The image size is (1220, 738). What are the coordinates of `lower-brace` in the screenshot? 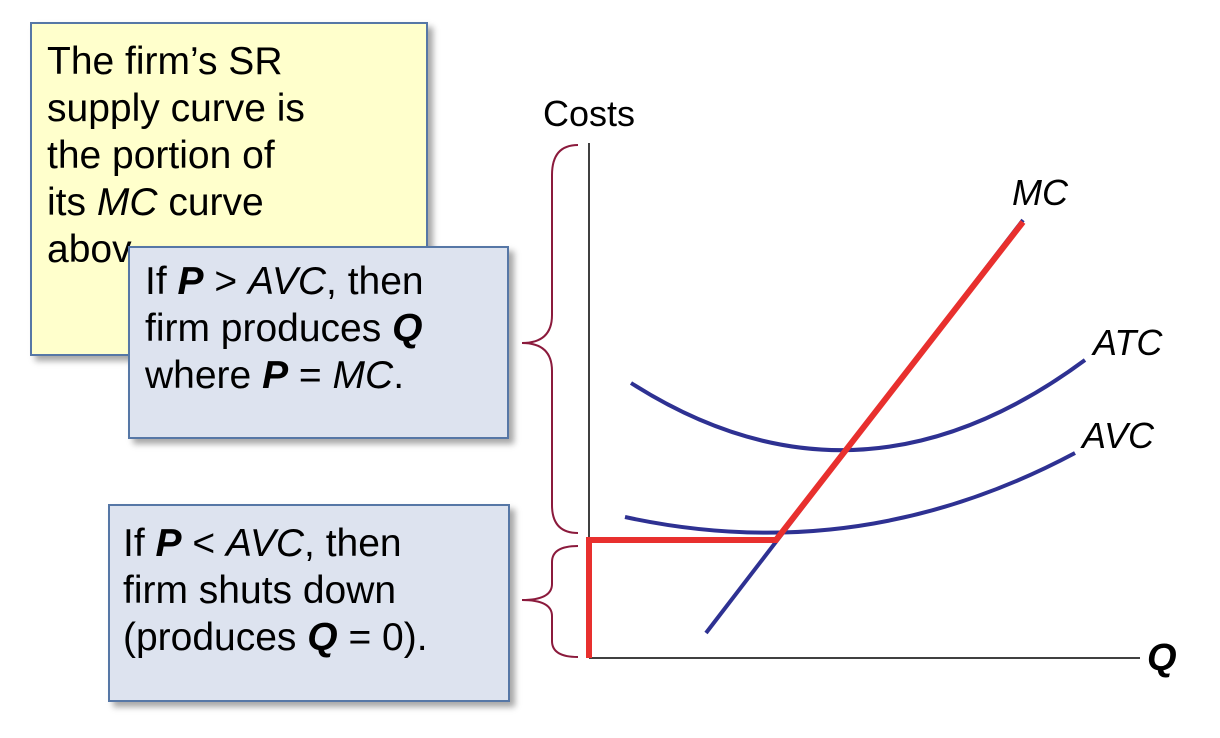 It's located at (550, 601).